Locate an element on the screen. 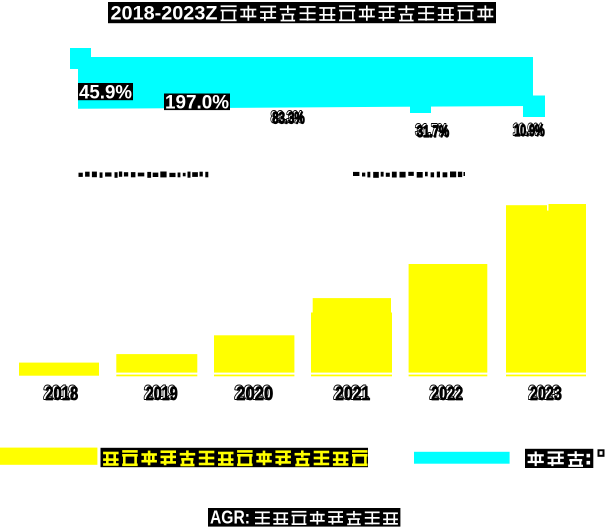  svg-text: 197.0% is located at coordinates (197, 102).